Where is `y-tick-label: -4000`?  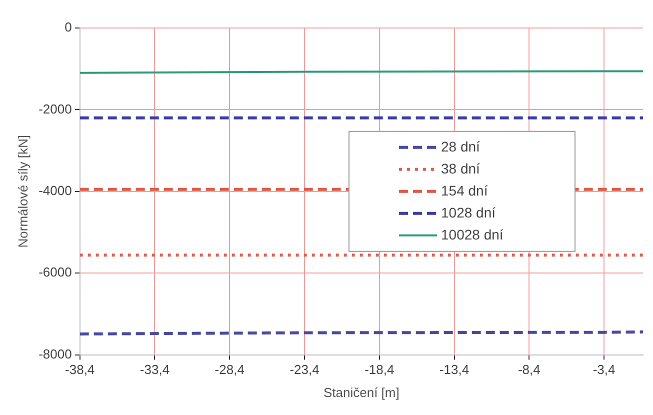
y-tick-label: -4000 is located at coordinates (55, 190).